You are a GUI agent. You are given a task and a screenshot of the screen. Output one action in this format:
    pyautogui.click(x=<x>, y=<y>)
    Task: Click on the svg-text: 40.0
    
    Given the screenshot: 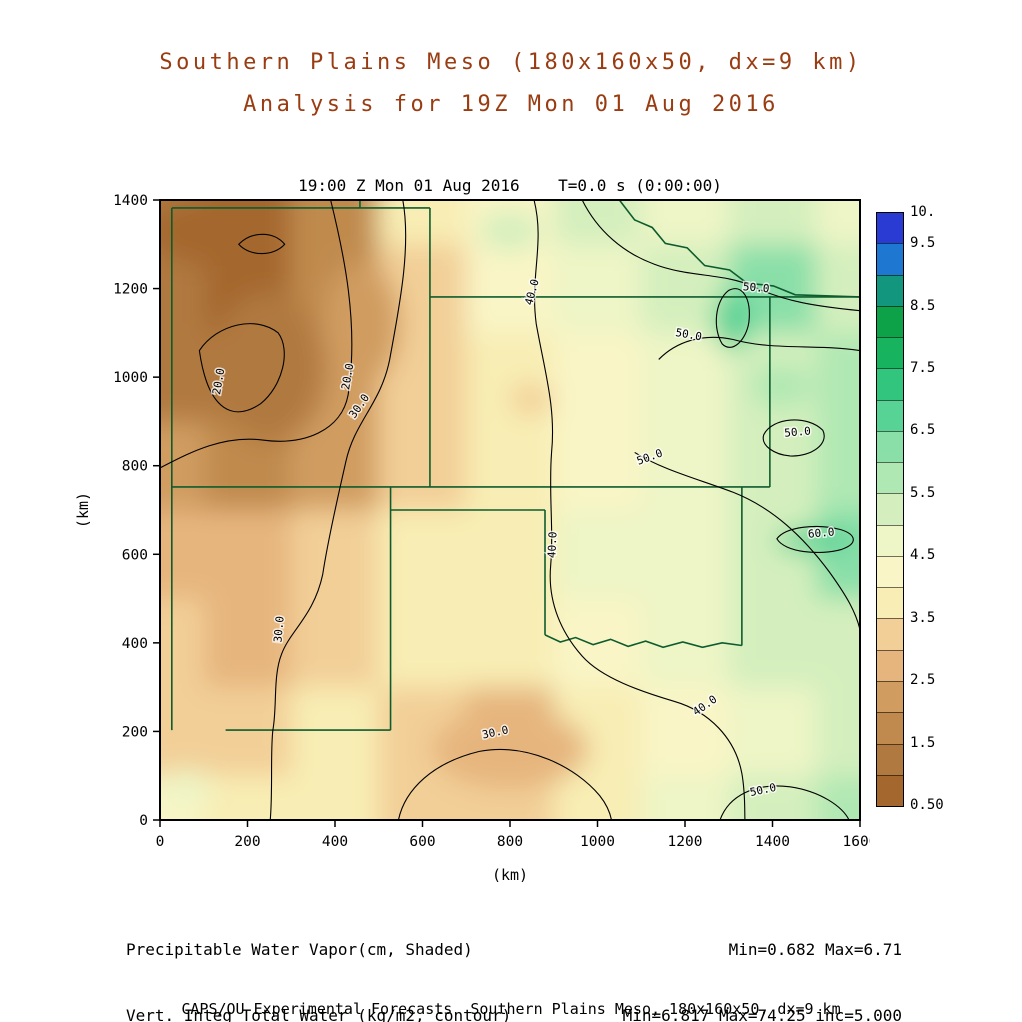 What is the action you would take?
    pyautogui.click(x=552, y=544)
    